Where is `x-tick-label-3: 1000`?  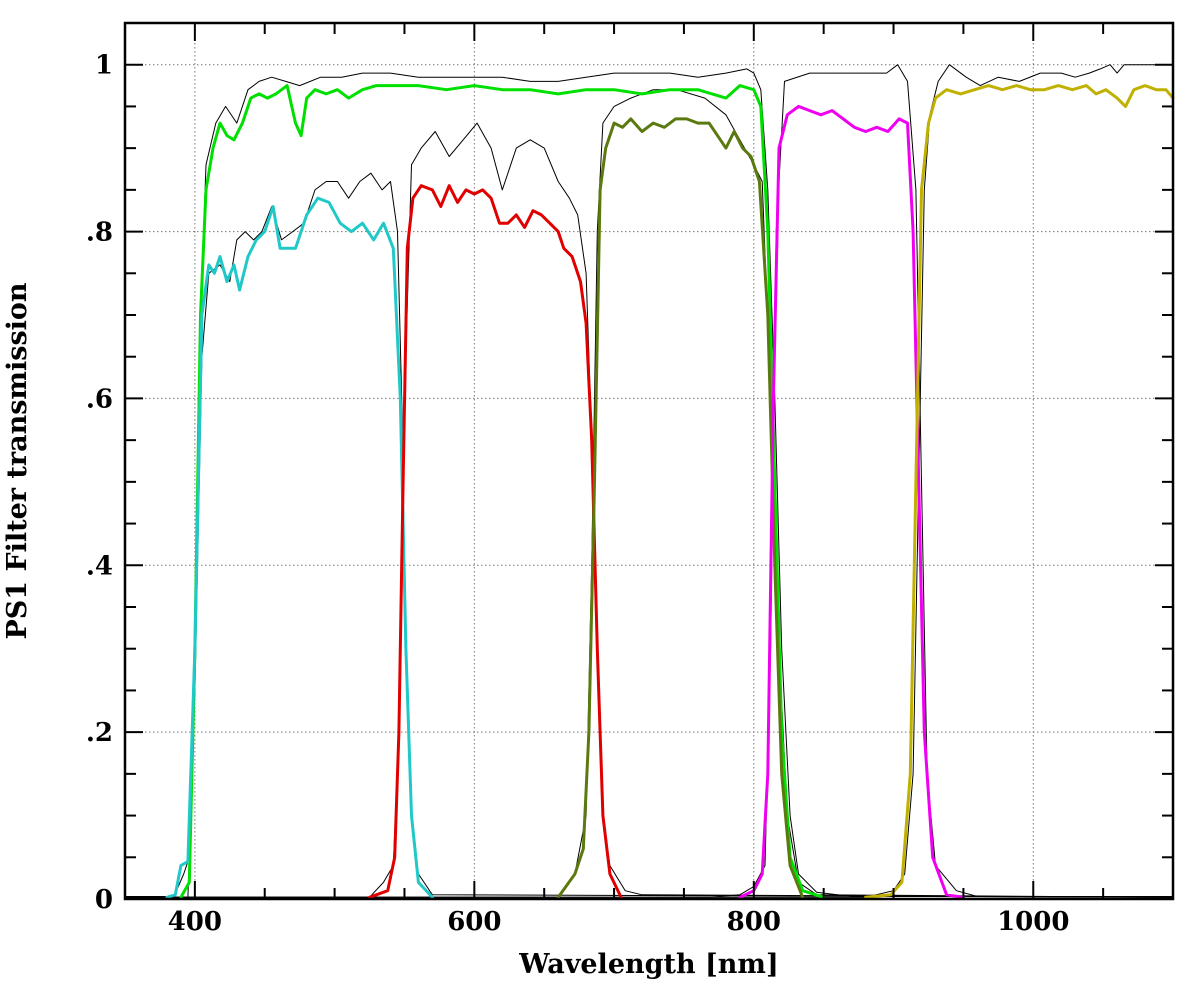
x-tick-label-3: 1000 is located at coordinates (1033, 922).